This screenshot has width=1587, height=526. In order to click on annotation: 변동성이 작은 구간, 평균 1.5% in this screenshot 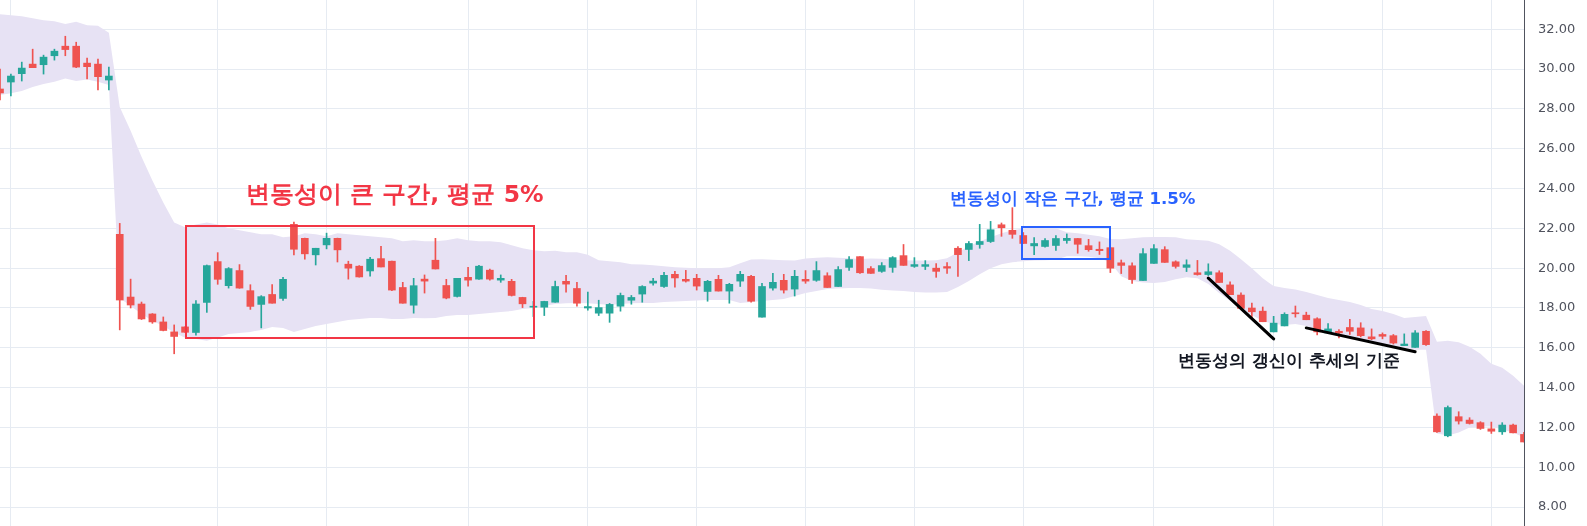, I will do `click(1073, 199)`.